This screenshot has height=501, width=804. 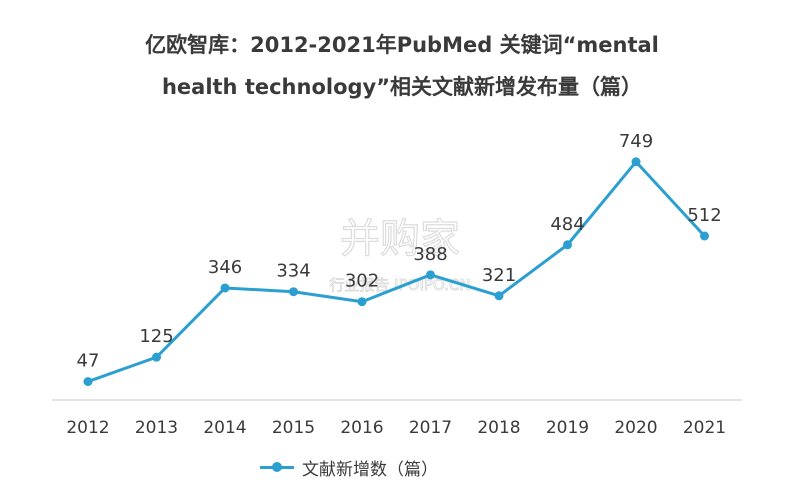 What do you see at coordinates (430, 254) in the screenshot?
I see `data-label-2017: 388` at bounding box center [430, 254].